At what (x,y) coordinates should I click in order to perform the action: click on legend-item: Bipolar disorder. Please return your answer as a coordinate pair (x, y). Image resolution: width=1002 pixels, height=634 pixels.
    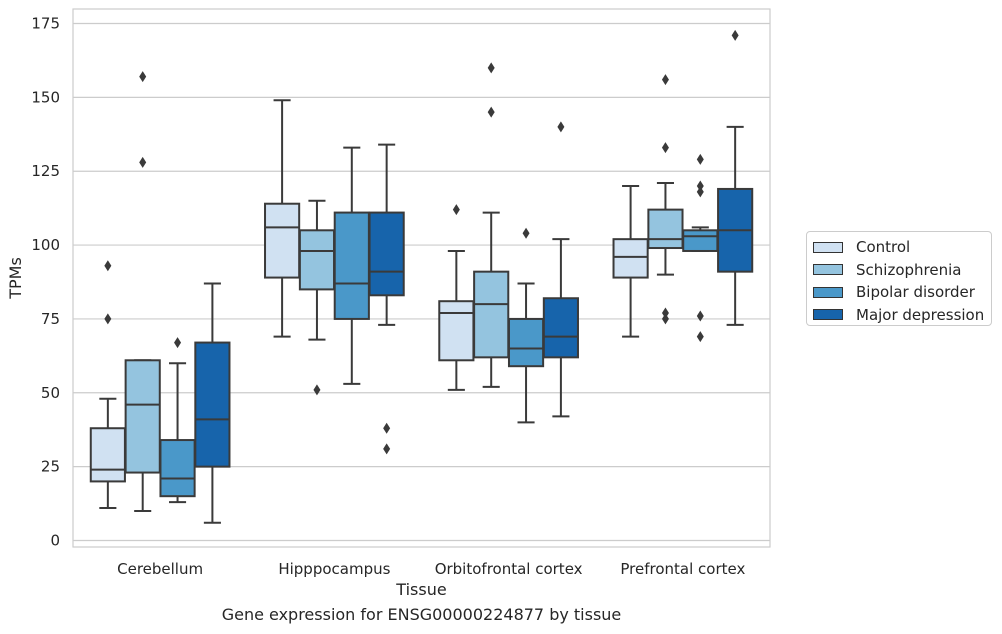
    Looking at the image, I should click on (902, 292).